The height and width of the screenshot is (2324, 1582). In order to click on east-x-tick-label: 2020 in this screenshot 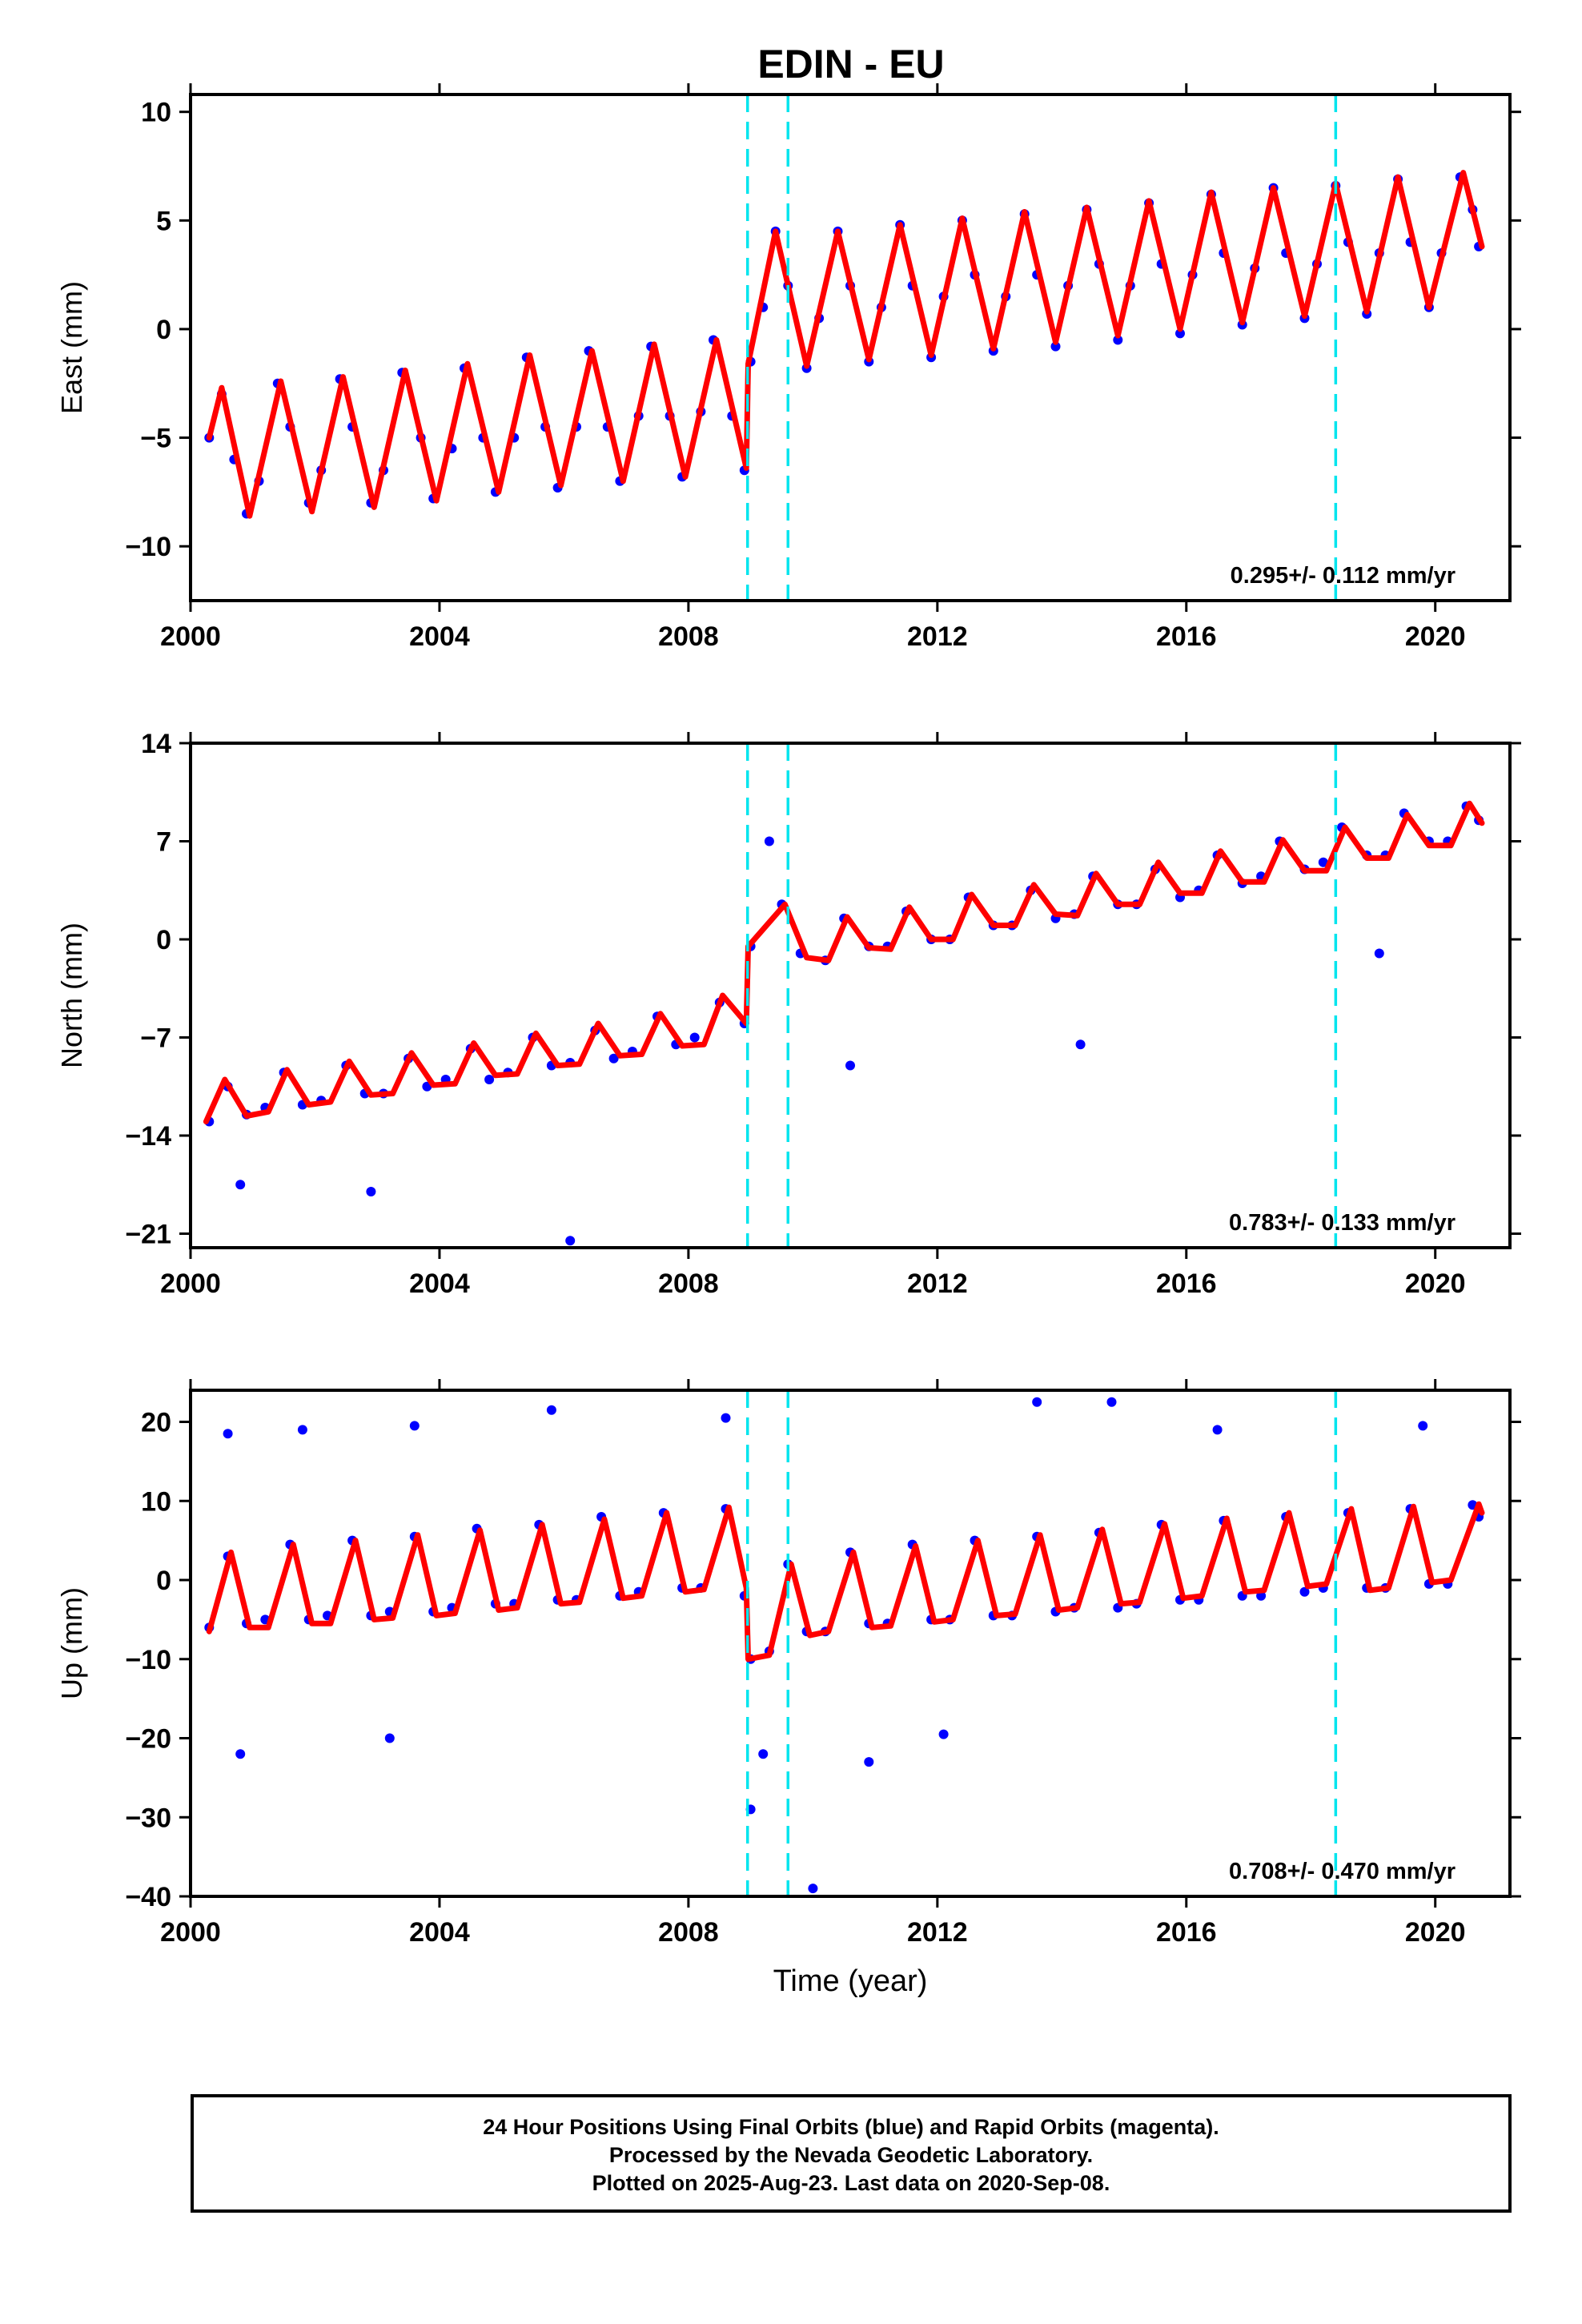, I will do `click(1436, 636)`.